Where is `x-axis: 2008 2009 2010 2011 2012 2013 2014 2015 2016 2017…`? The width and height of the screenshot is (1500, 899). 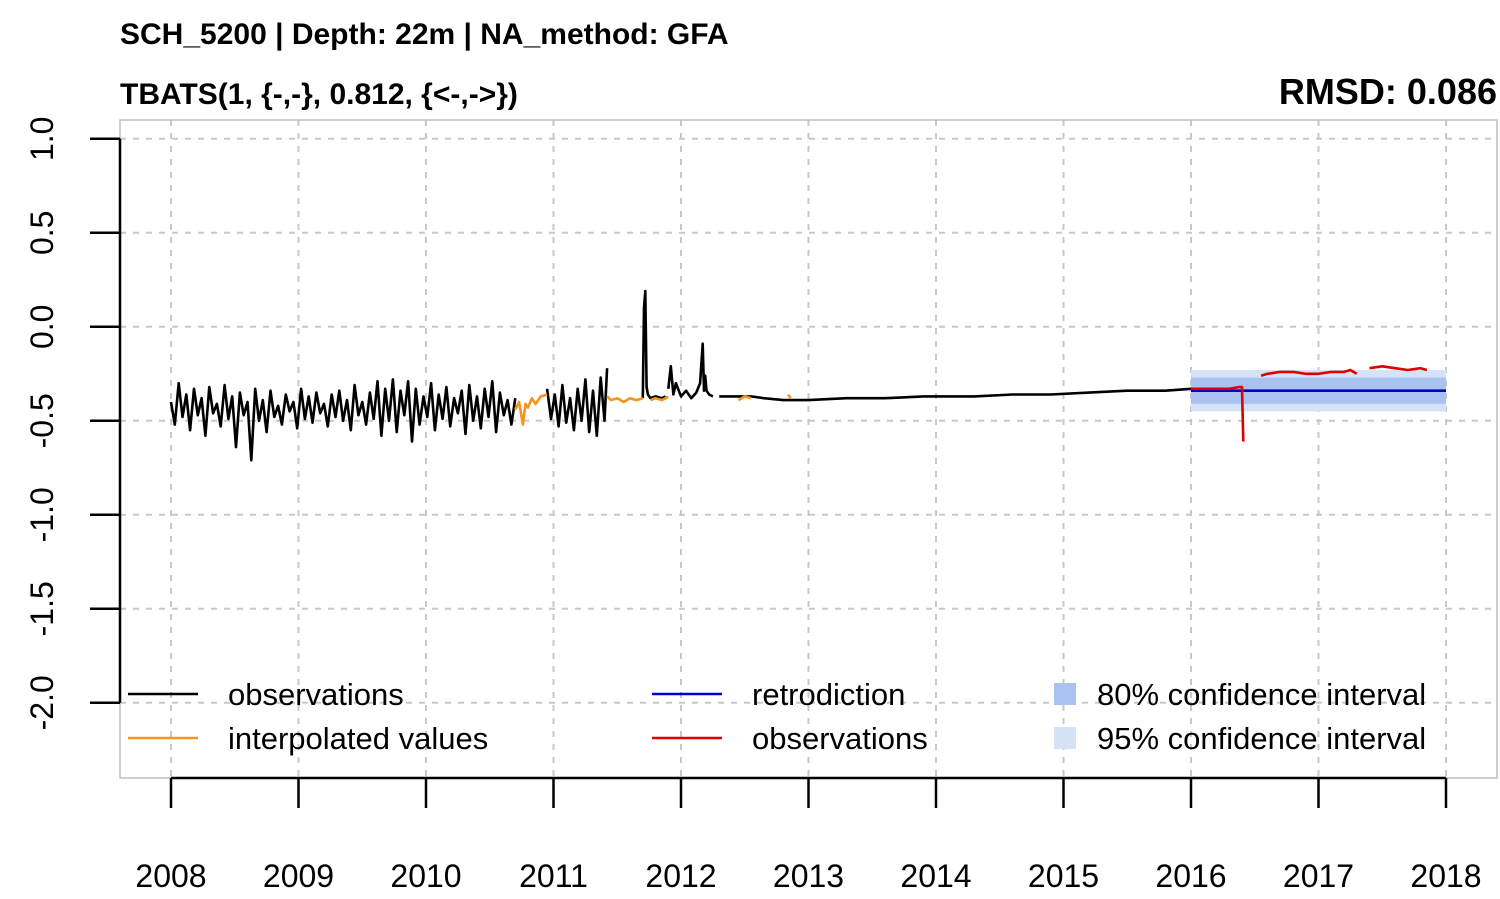
x-axis: 2008 2009 2010 2011 2012 2013 2014 2015 2016 2017… is located at coordinates (808, 835).